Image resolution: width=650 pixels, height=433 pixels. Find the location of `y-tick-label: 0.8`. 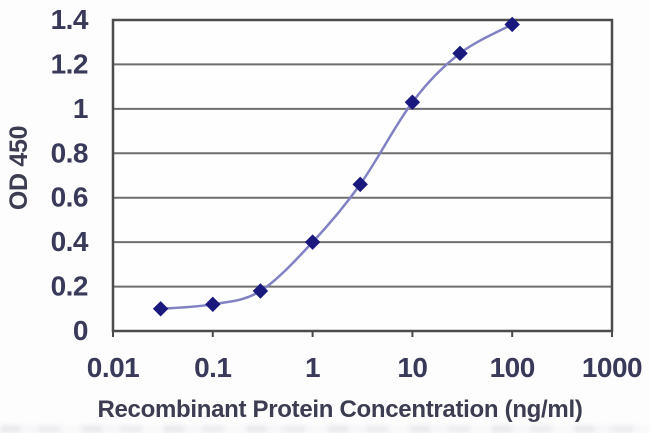

y-tick-label: 0.8 is located at coordinates (69, 152).